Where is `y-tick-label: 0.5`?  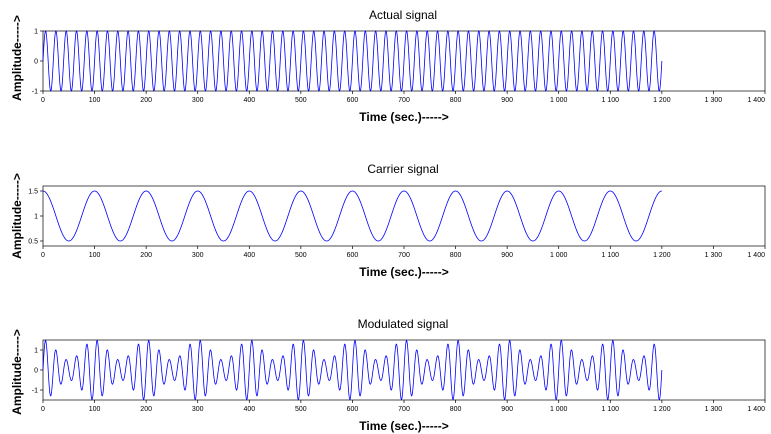
y-tick-label: 0.5 is located at coordinates (33, 242).